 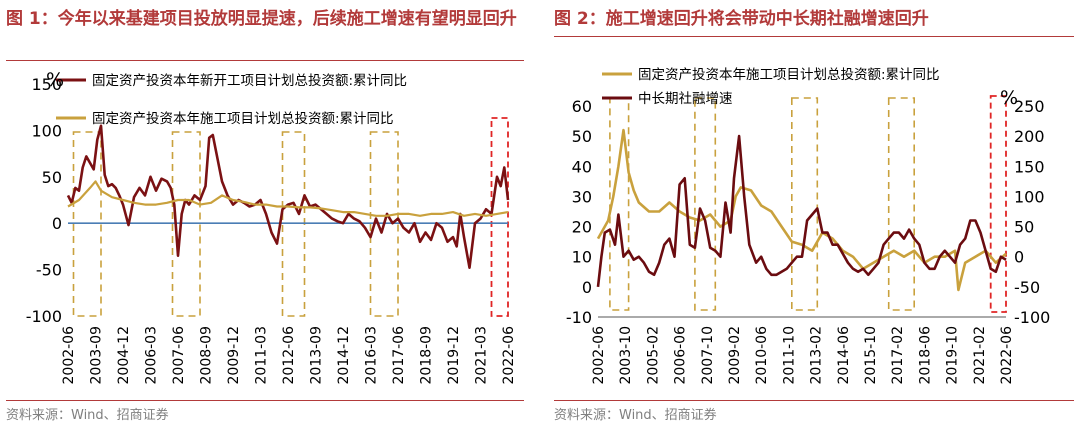 I want to click on x-tick-label-13: 2018-09, so click(x=427, y=355).